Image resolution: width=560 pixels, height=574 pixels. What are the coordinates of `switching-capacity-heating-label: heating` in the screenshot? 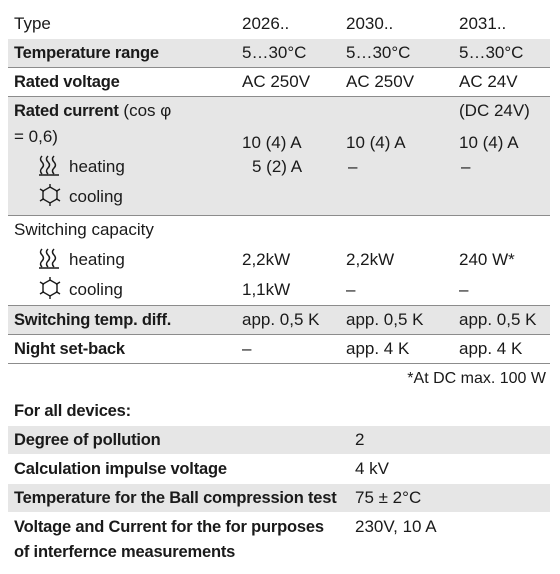 It's located at (81, 260).